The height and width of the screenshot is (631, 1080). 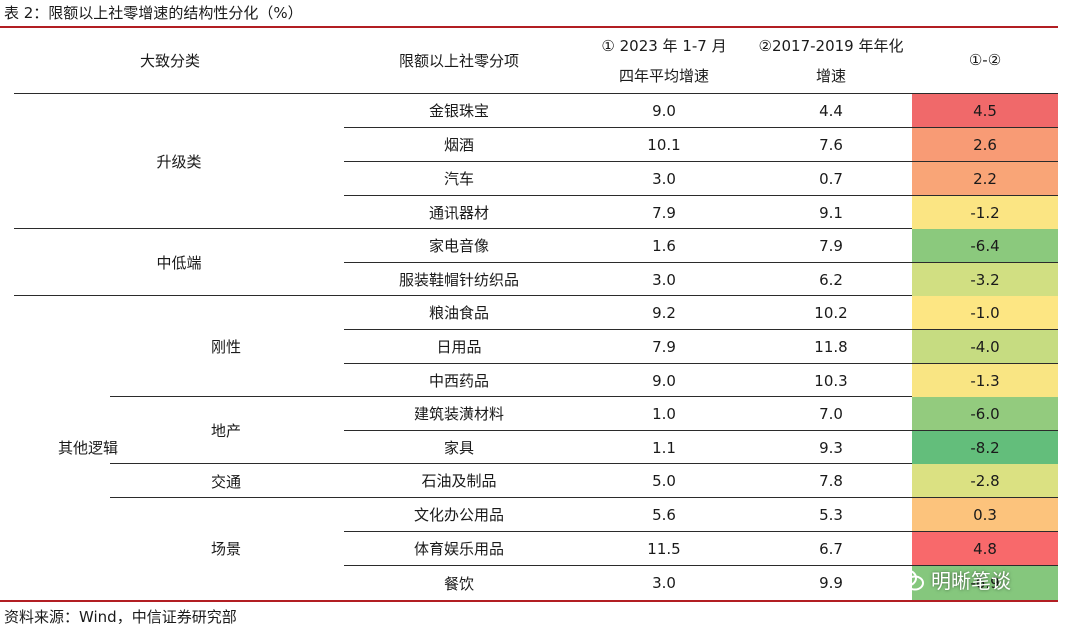 I want to click on row-value-2017-2019: 7.9, so click(x=831, y=245).